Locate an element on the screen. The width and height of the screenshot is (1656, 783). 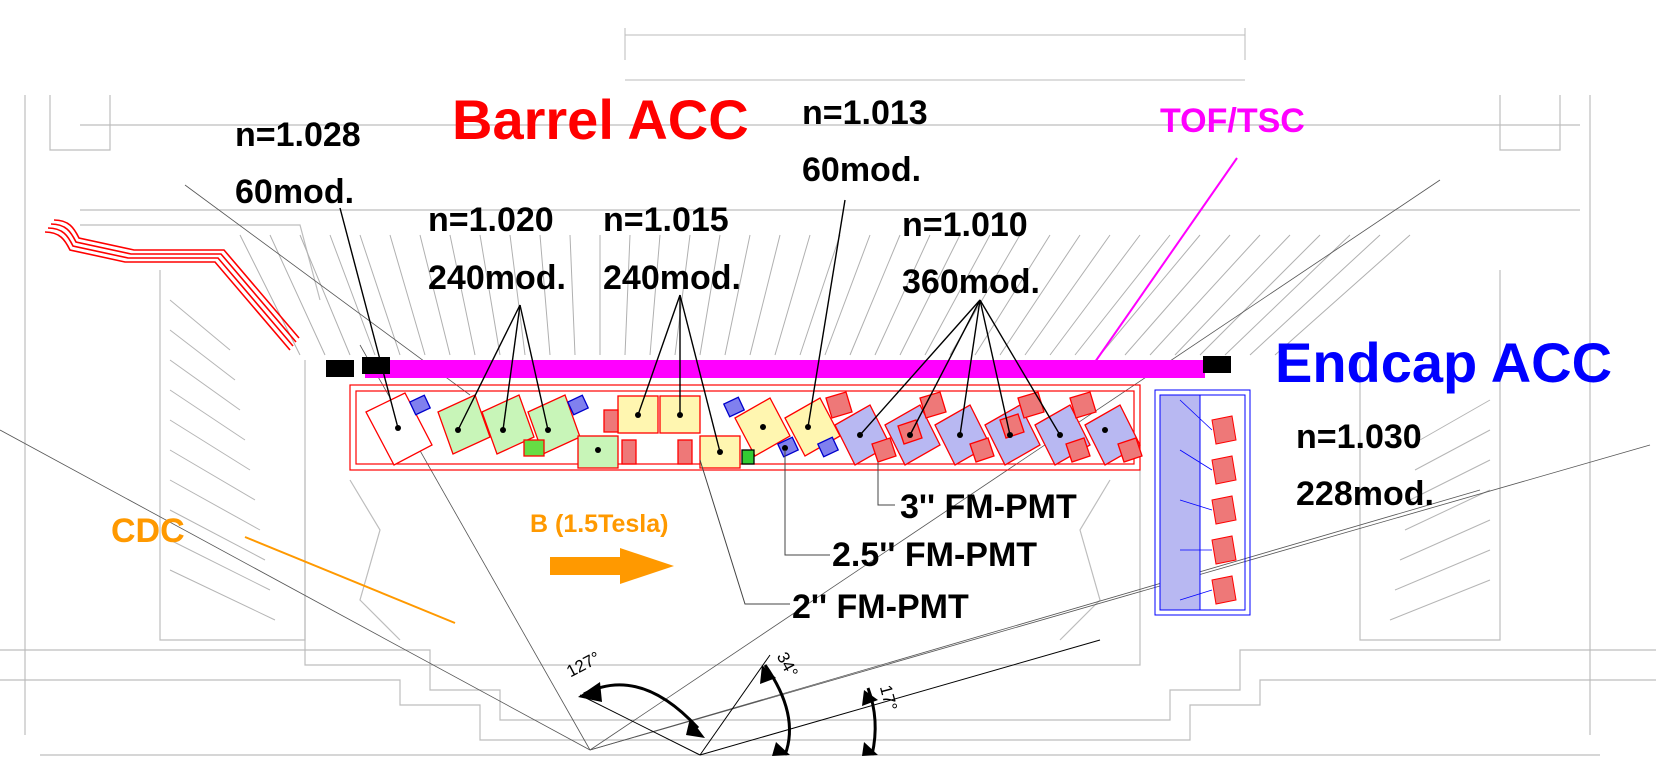
calorimeter-crystals is located at coordinates (825, 295).